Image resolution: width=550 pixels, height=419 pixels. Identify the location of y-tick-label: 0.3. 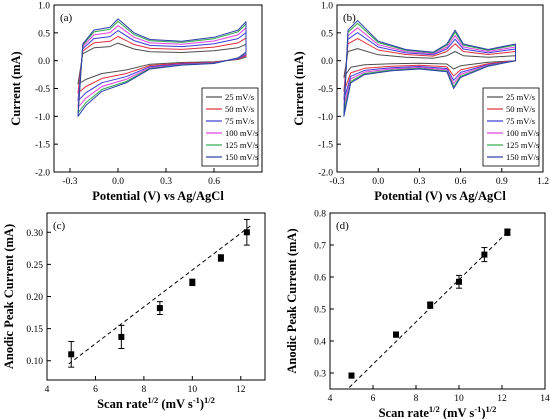
(320, 375).